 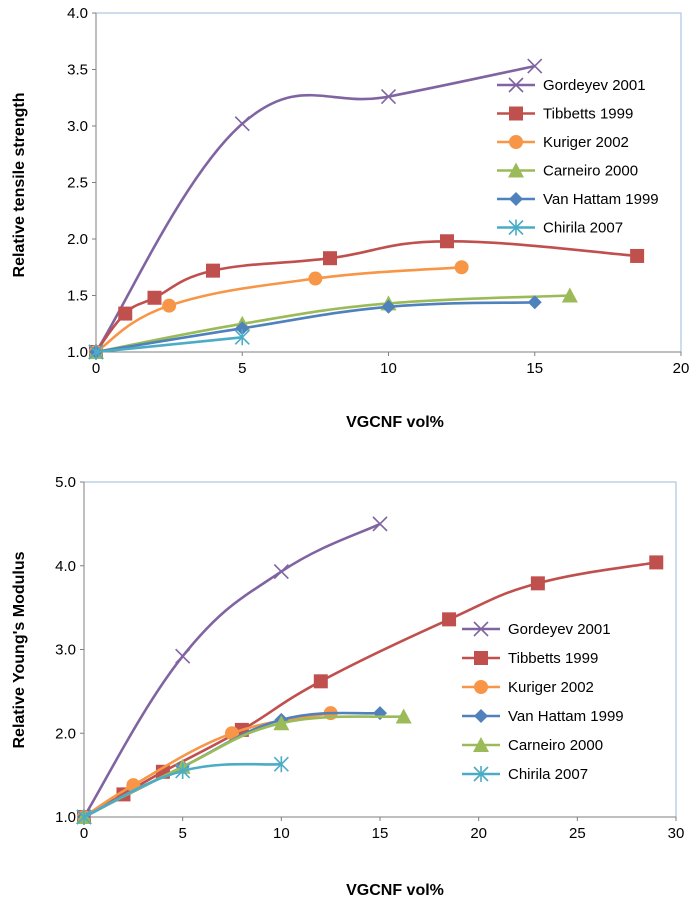 What do you see at coordinates (231, 670) in the screenshot?
I see `series-line-gordeyev-2001` at bounding box center [231, 670].